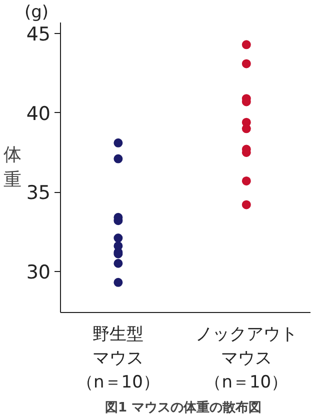 The height and width of the screenshot is (418, 320). I want to click on text: (g), so click(36, 12).